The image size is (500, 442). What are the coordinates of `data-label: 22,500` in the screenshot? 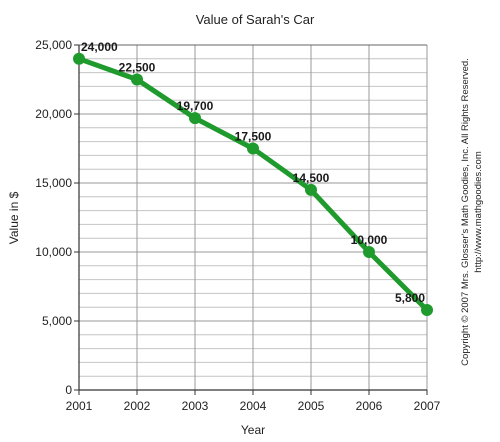 It's located at (137, 68).